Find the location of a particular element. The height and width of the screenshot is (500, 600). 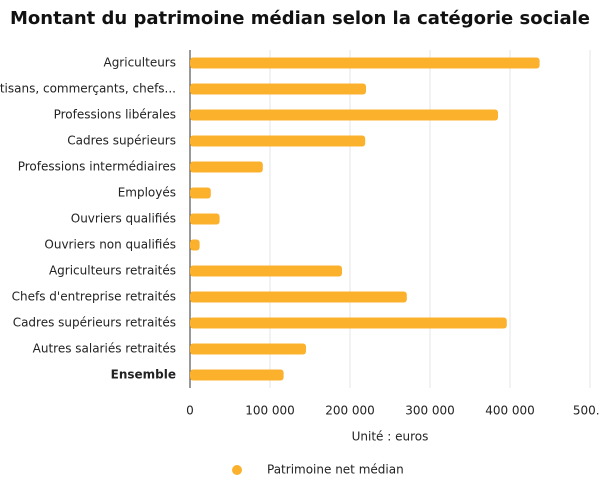

y-tick-label: Ouvriers qualifiés is located at coordinates (123, 219).